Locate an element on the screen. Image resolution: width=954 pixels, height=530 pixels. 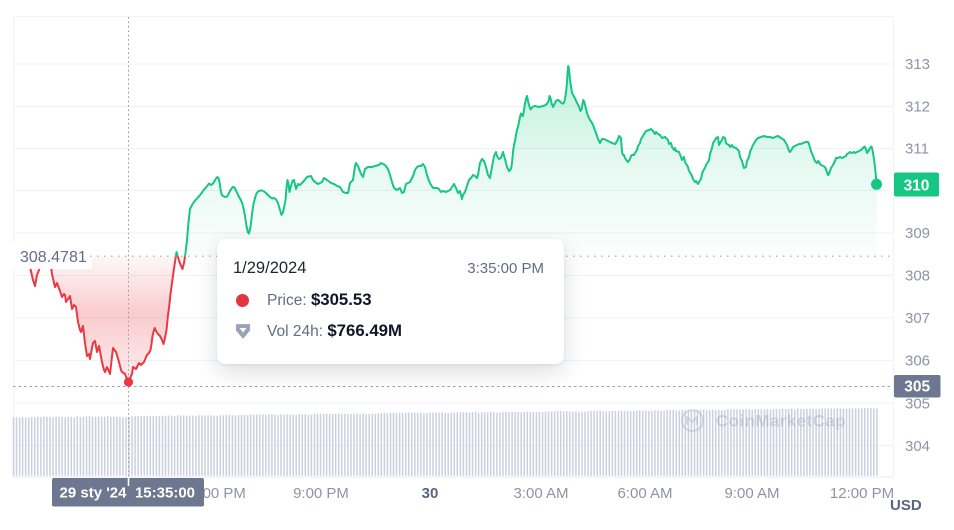
svg-text: 309 is located at coordinates (917, 233).